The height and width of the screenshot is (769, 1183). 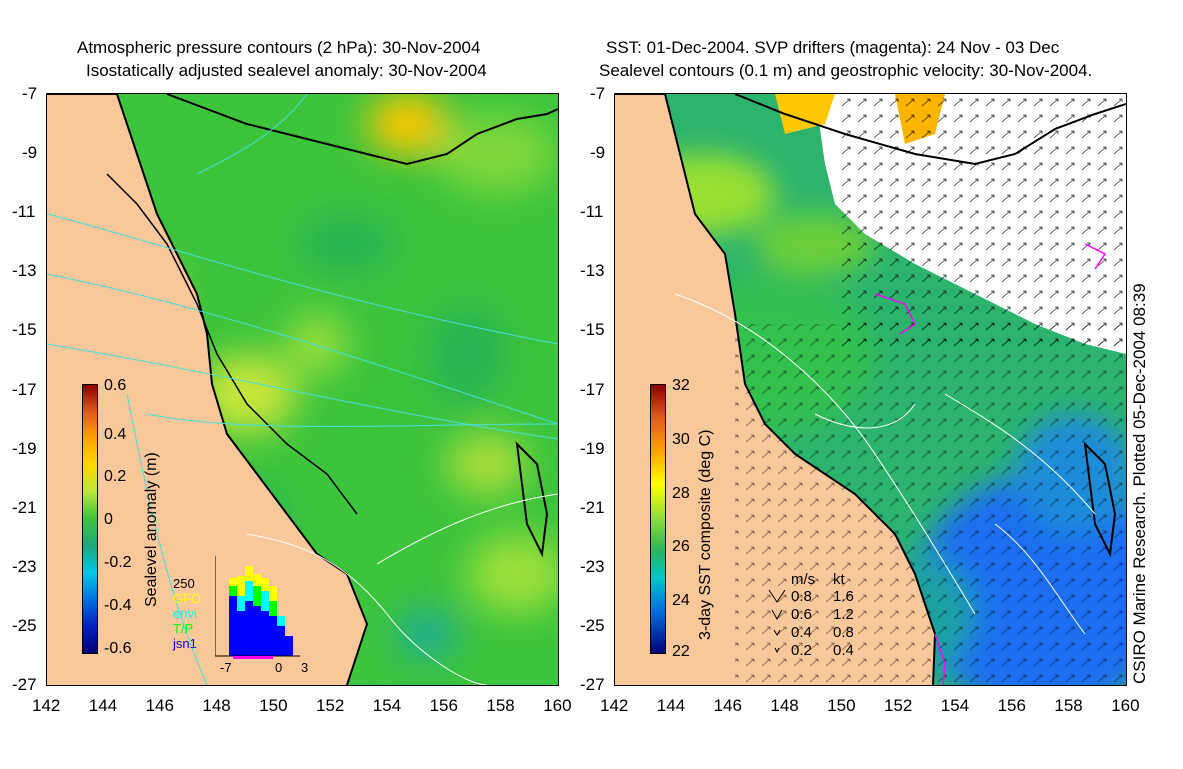 I want to click on right-x-tick: 150, so click(x=841, y=705).